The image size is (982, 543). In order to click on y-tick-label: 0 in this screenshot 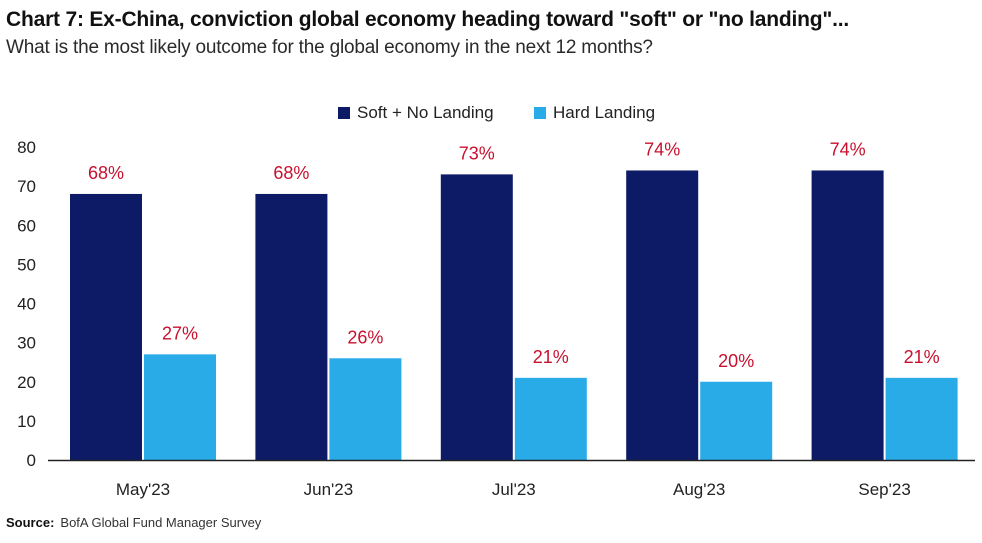, I will do `click(31, 460)`.